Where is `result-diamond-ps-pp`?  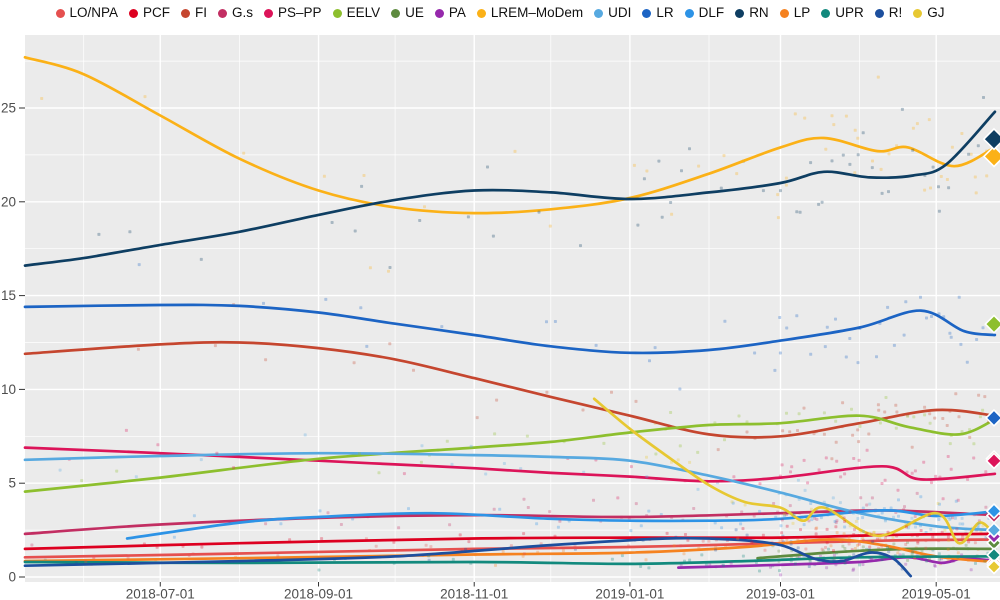 result-diamond-ps-pp is located at coordinates (992, 461).